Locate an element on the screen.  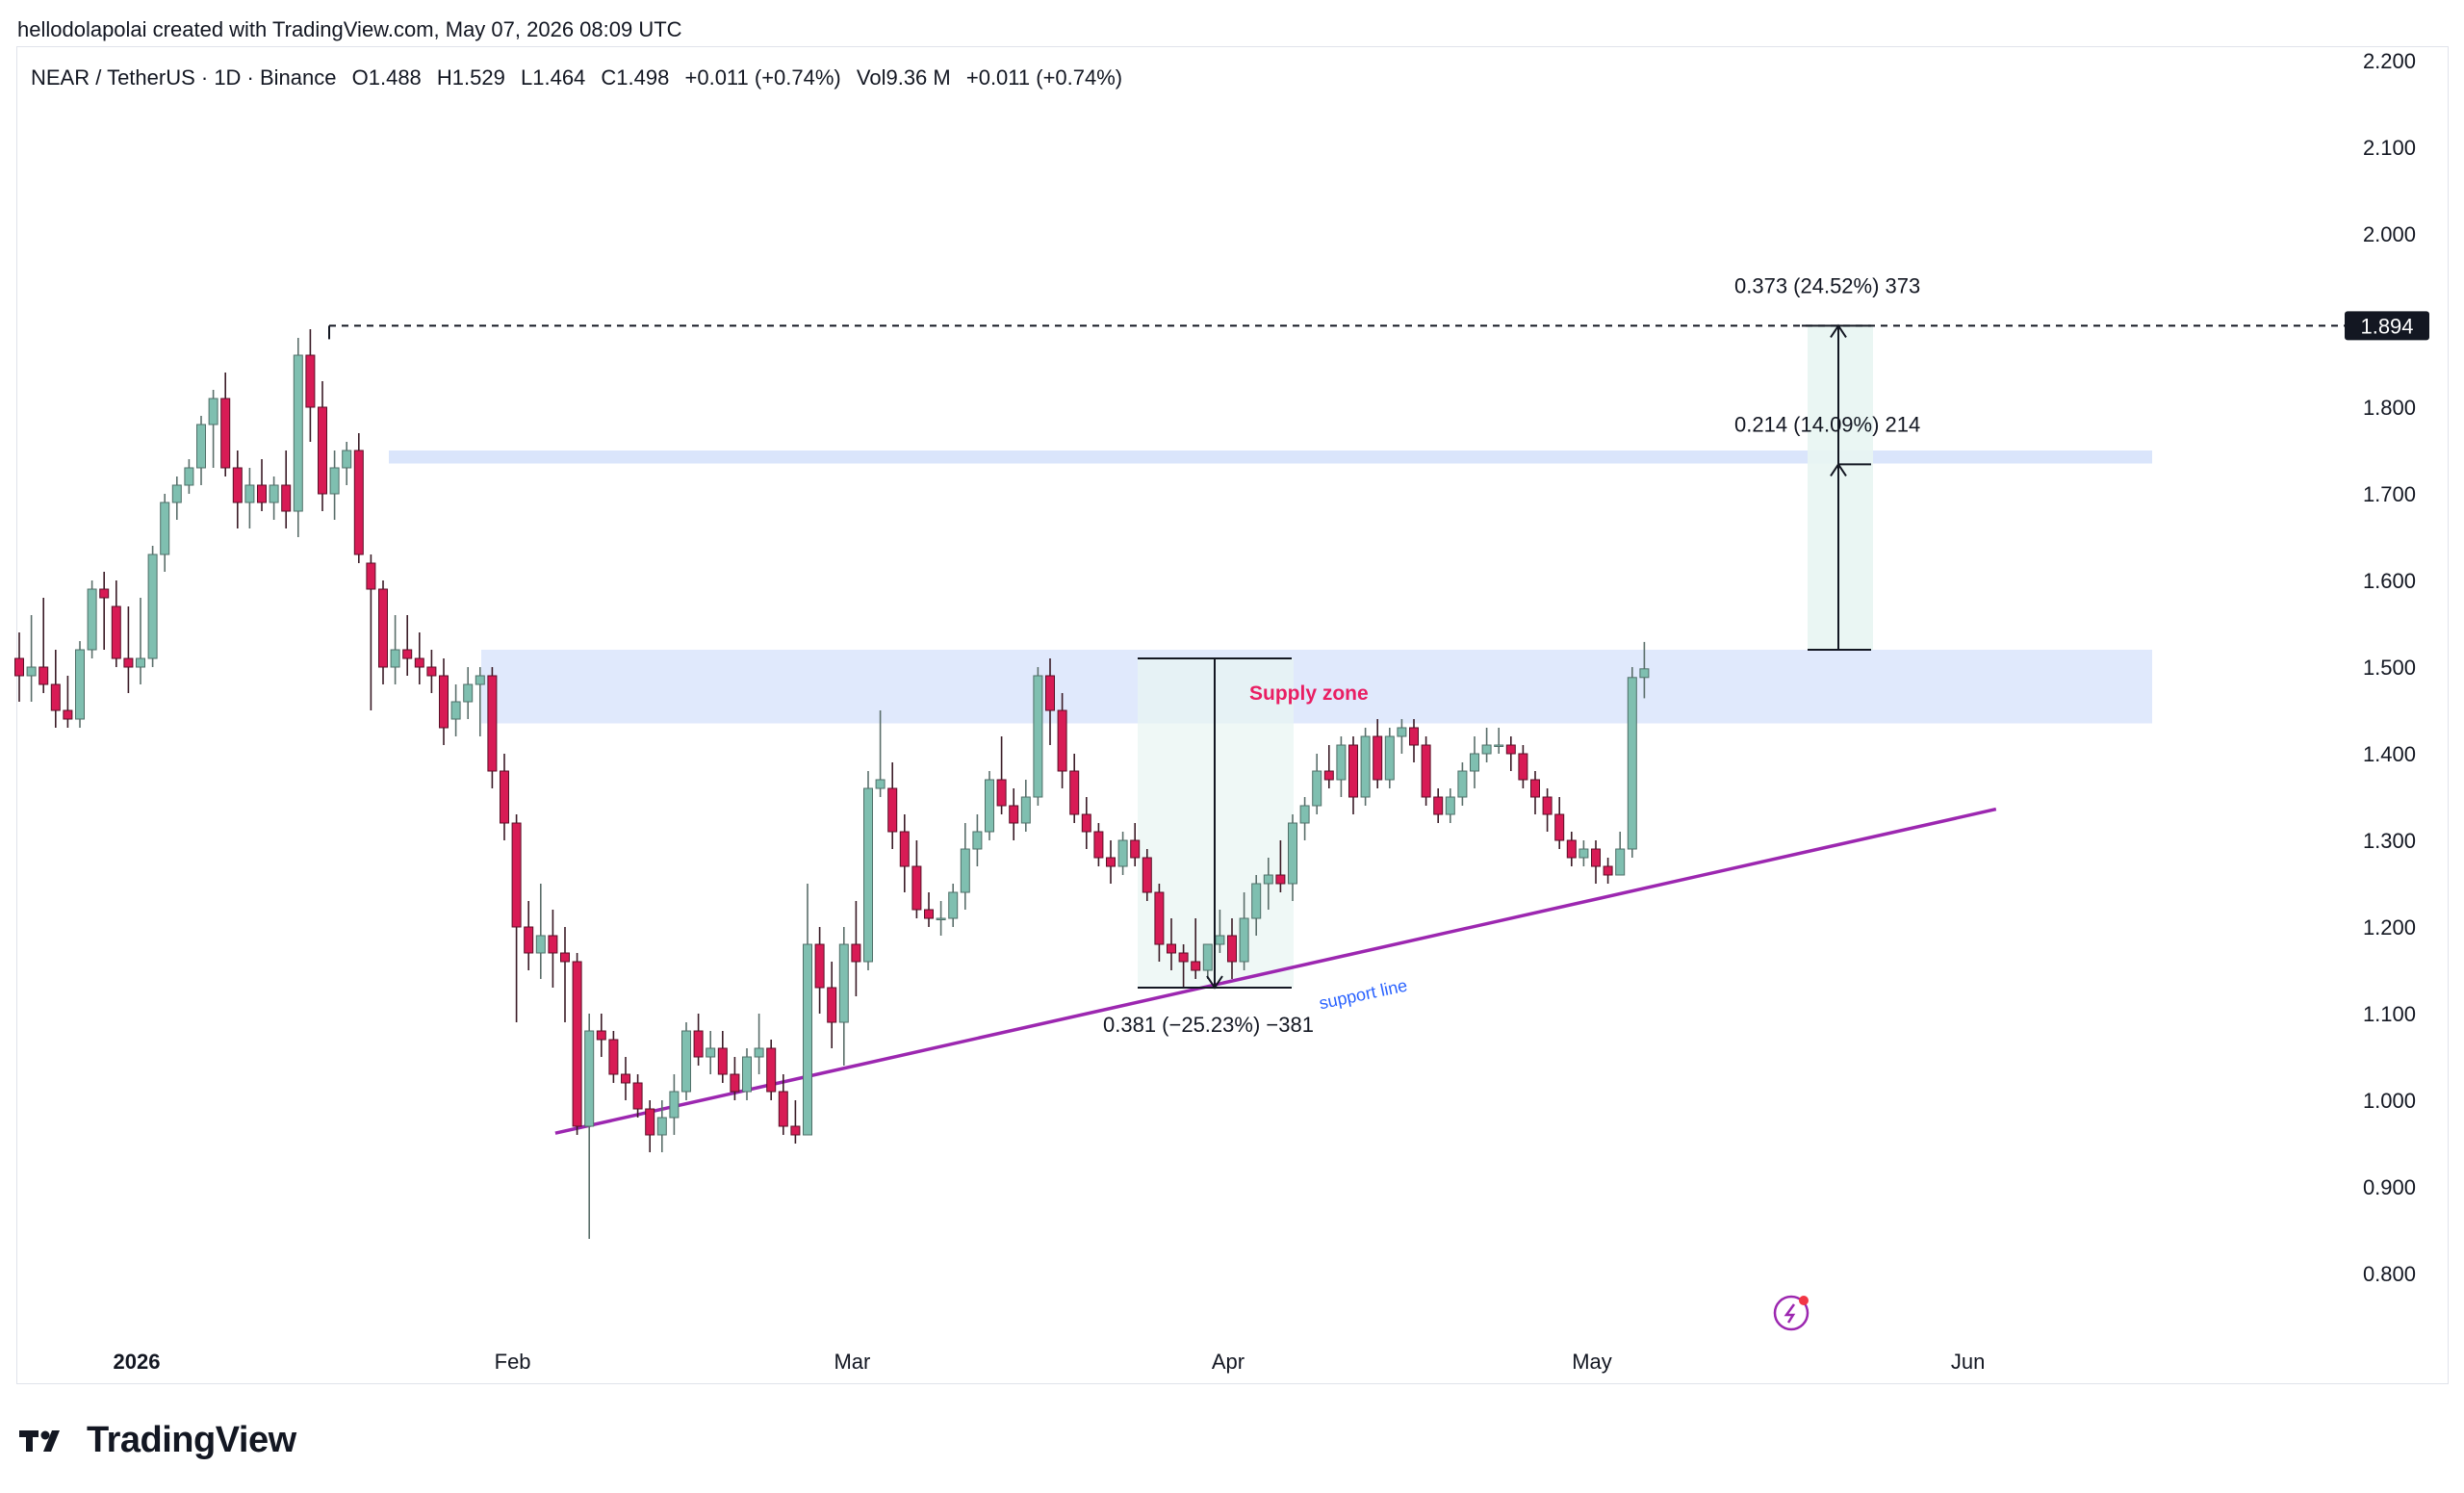
price-tag-label: 1.894 is located at coordinates (2386, 326).